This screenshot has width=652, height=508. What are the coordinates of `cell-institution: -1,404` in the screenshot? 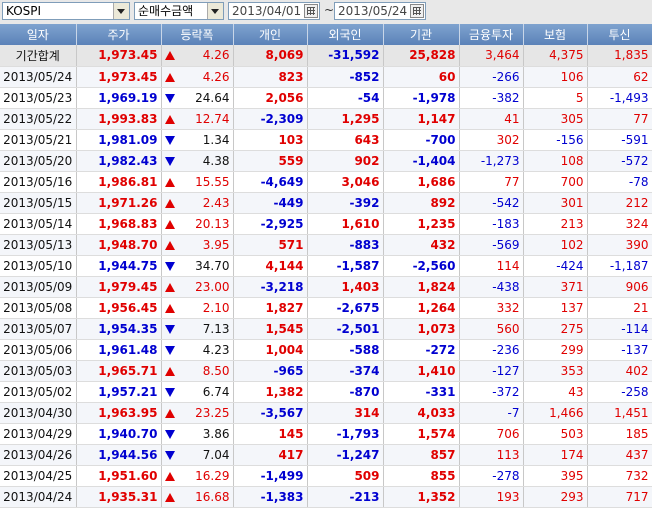 It's located at (421, 161).